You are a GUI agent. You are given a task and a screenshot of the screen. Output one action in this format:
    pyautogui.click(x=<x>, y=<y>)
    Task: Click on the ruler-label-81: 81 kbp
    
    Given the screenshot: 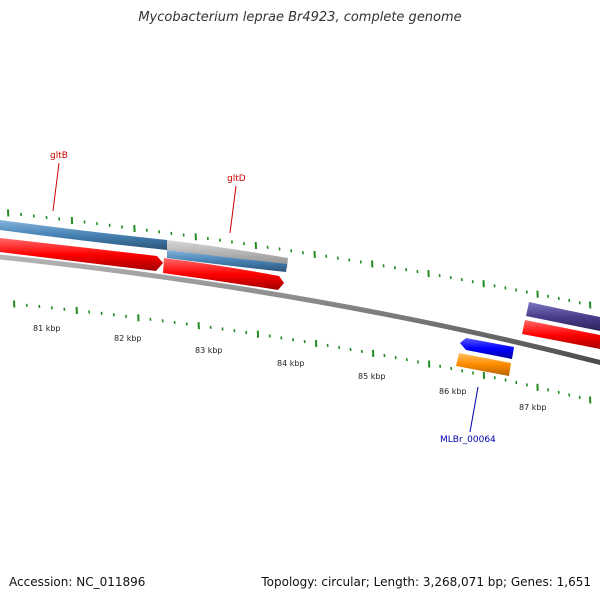 What is the action you would take?
    pyautogui.click(x=47, y=328)
    